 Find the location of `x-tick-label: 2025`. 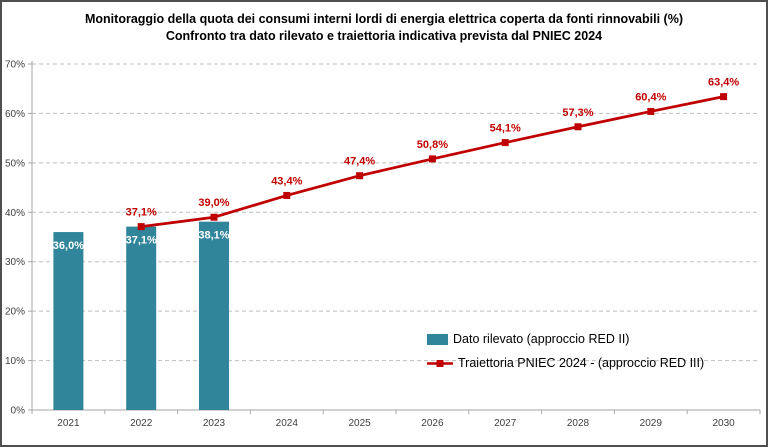

x-tick-label: 2025 is located at coordinates (359, 423).